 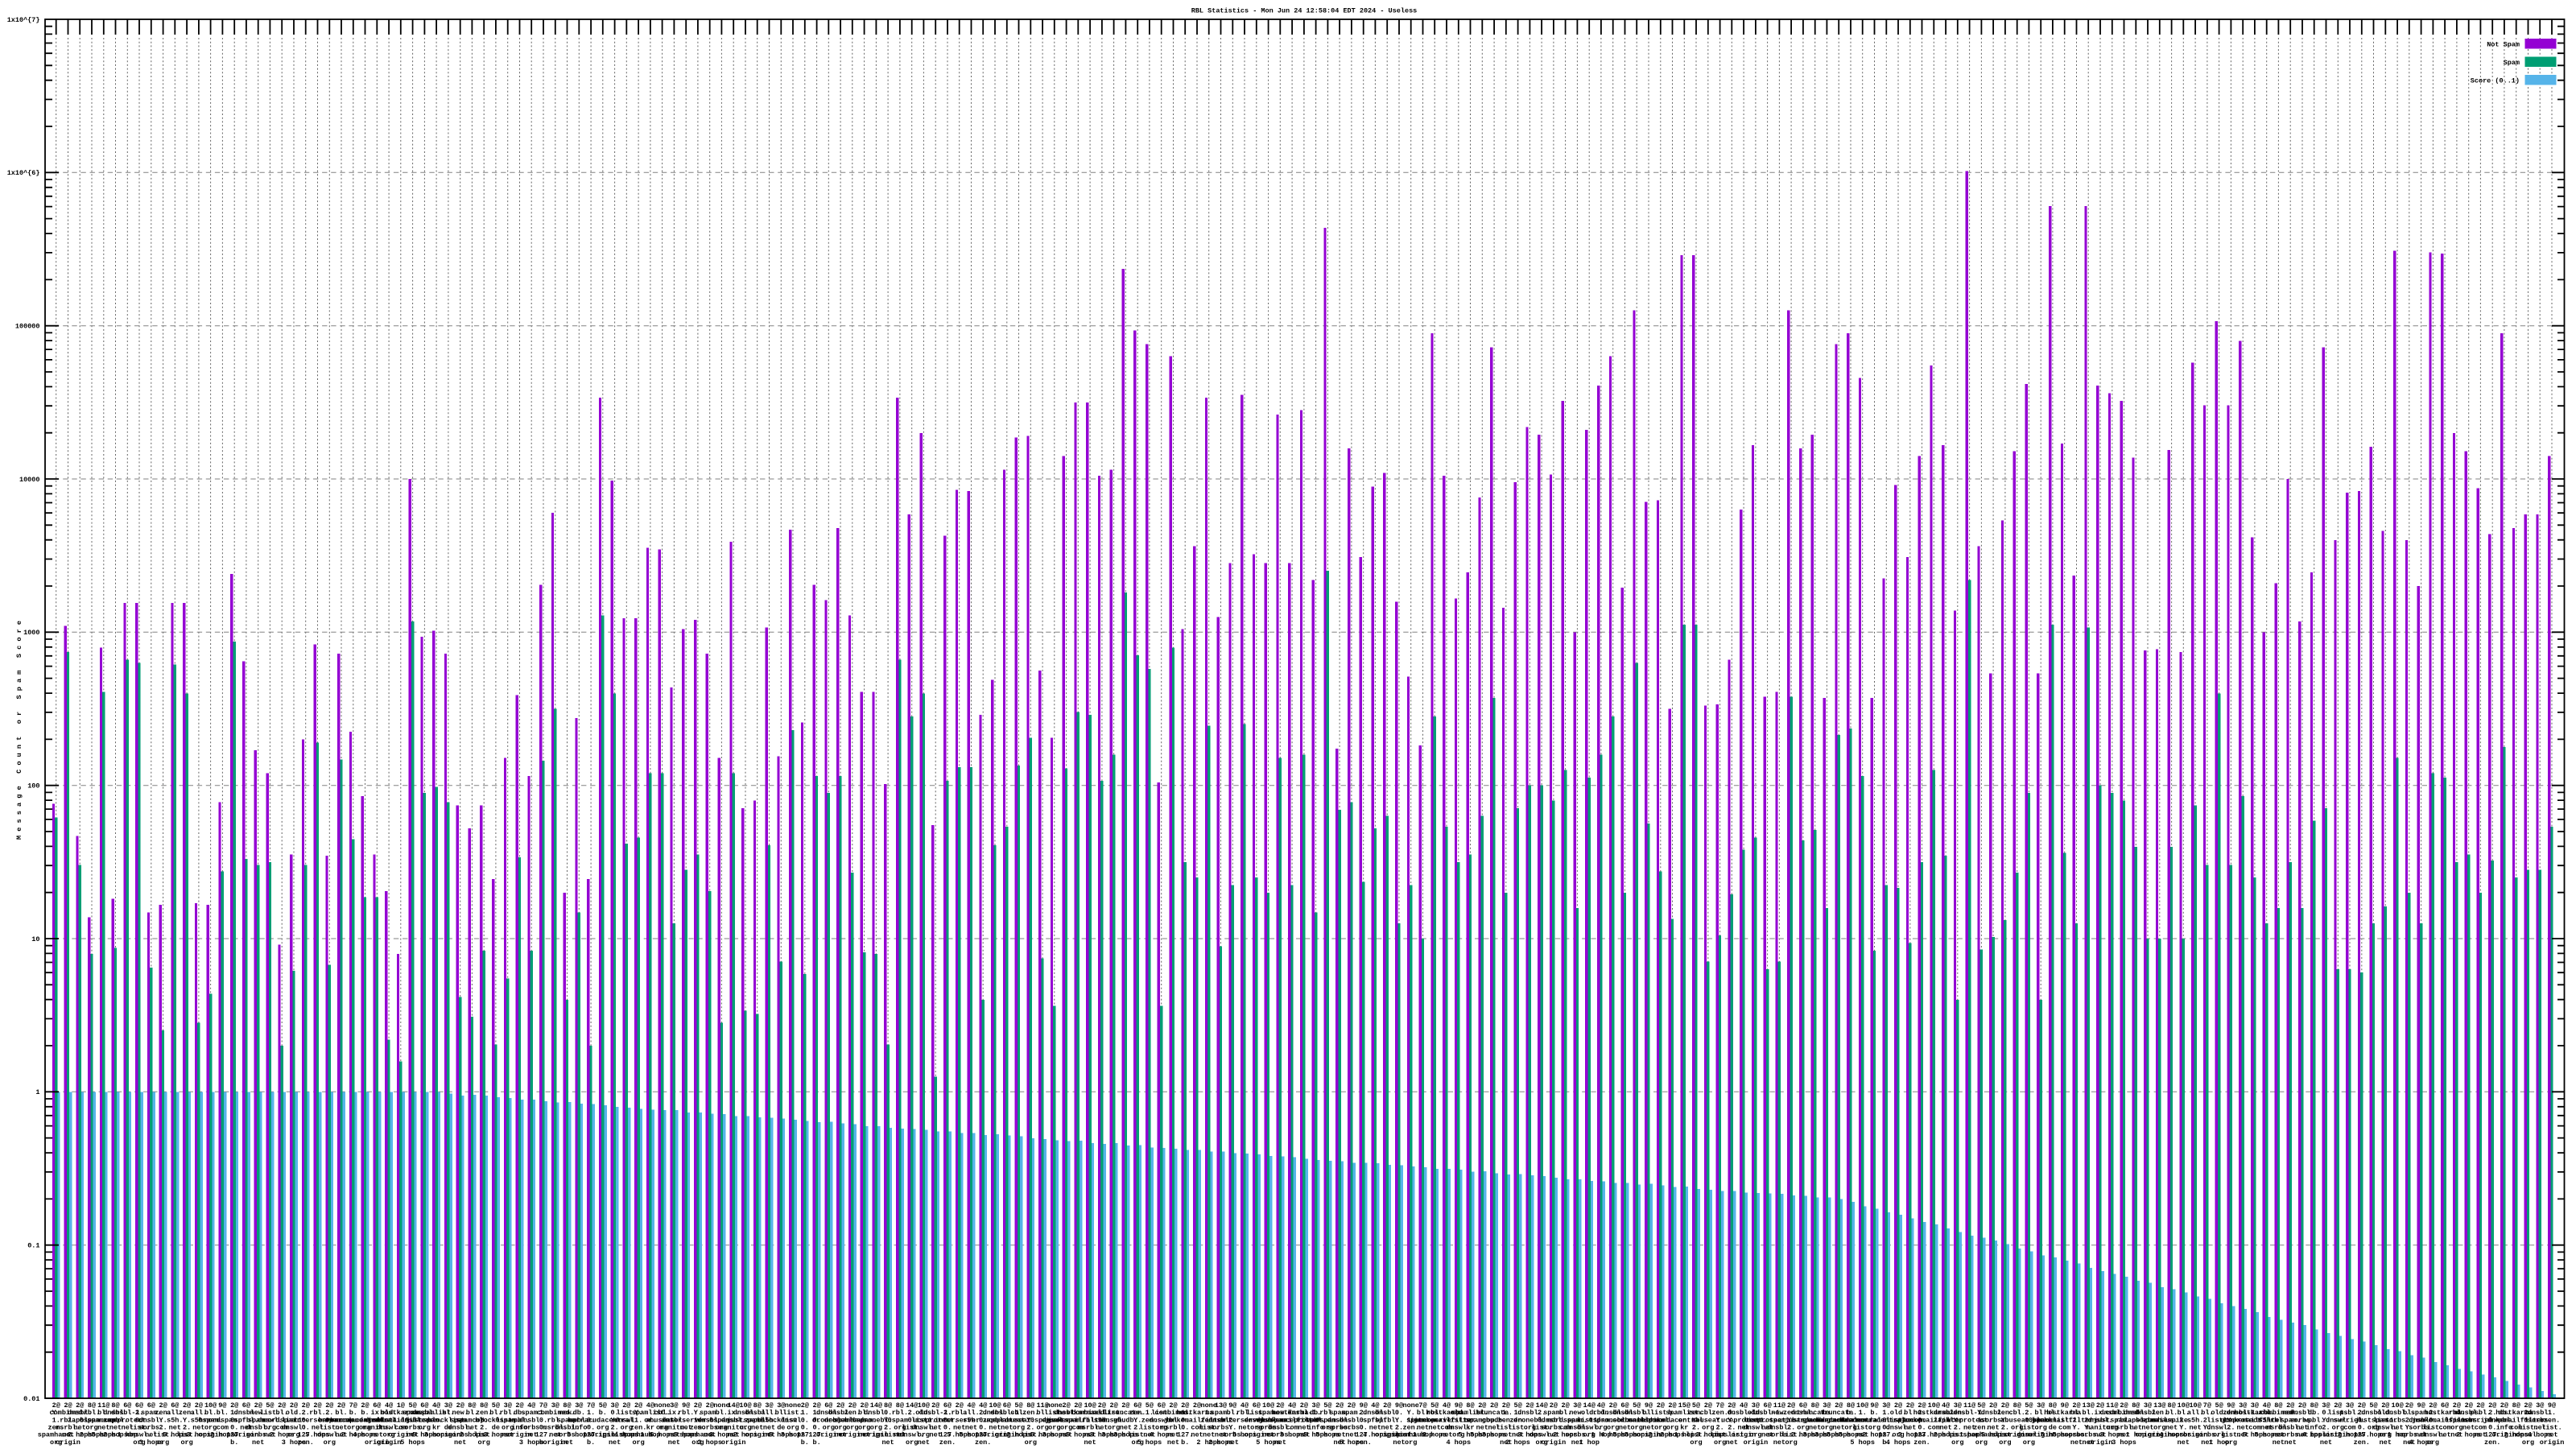 What do you see at coordinates (805, 1428) in the screenshot?
I see `svg-text: 0.` at bounding box center [805, 1428].